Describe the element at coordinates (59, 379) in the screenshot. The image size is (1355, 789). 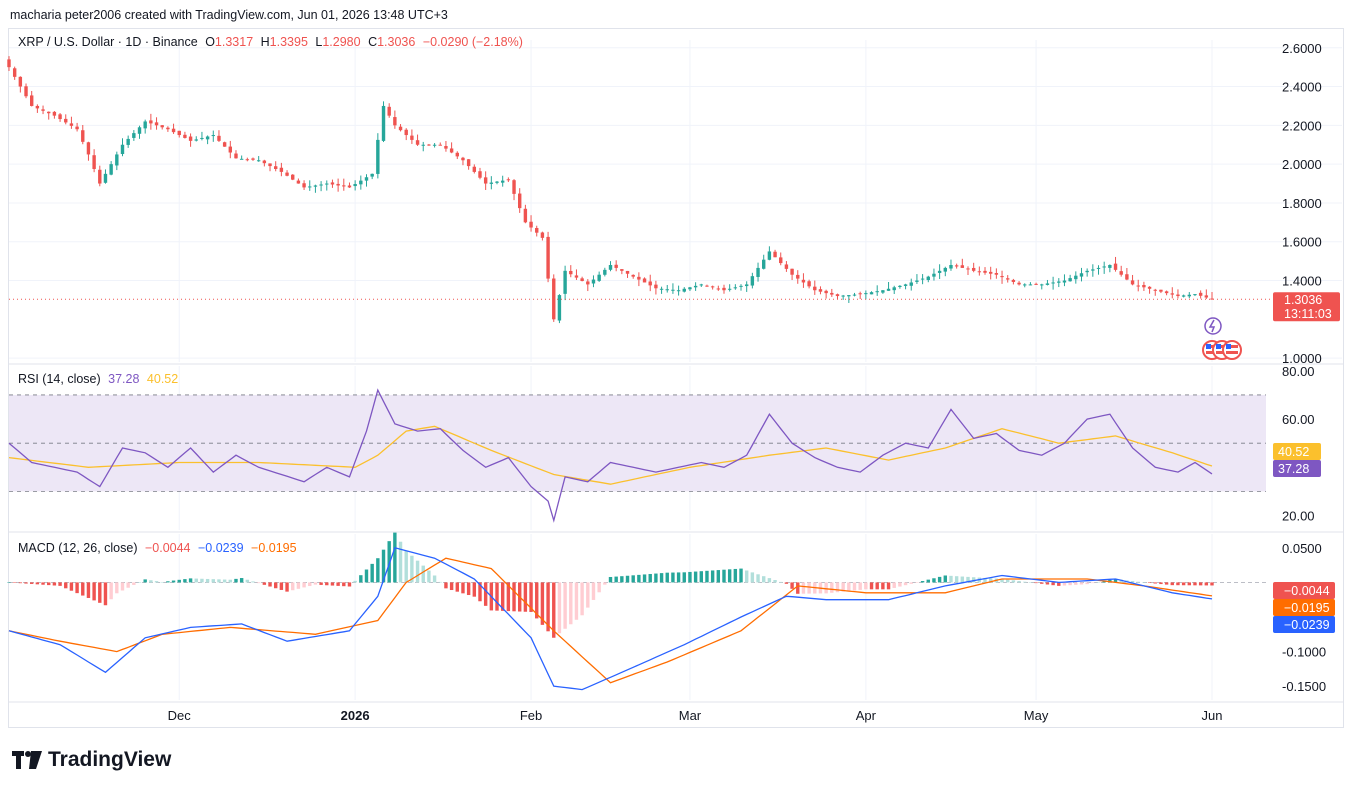
I see `rsi-title: RSI (14, close)` at that location.